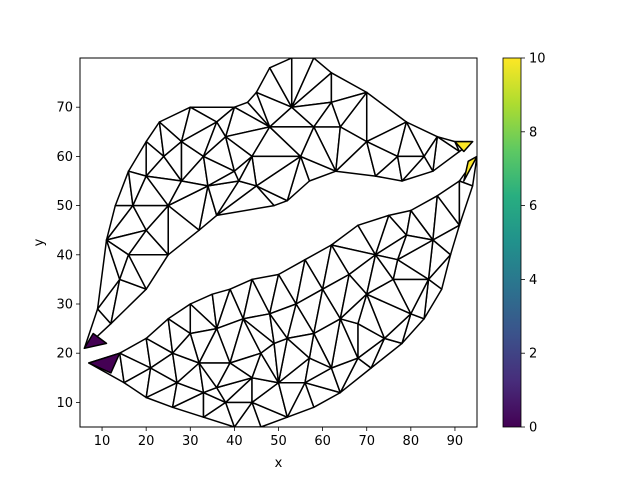 Image resolution: width=640 pixels, height=480 pixels. What do you see at coordinates (533, 428) in the screenshot?
I see `colorbar-tick-label: 0` at bounding box center [533, 428].